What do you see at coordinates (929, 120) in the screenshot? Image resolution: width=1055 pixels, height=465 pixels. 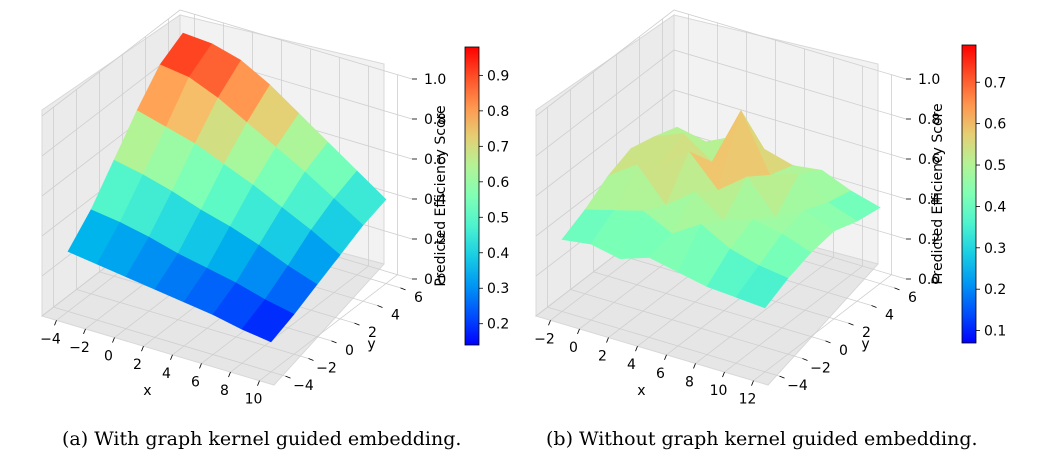 I see `z-tick-label: 0.8` at bounding box center [929, 120].